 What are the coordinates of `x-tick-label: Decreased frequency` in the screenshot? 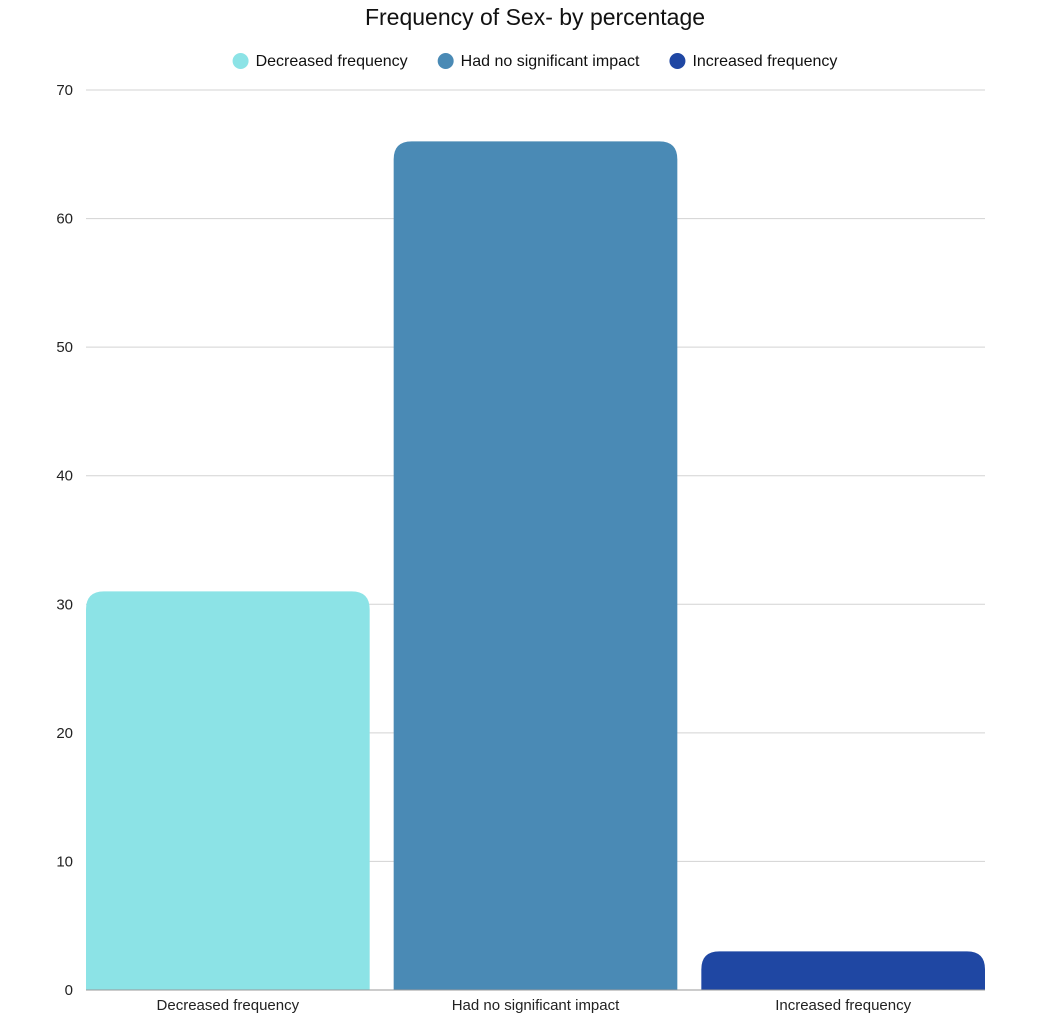 It's located at (228, 1005).